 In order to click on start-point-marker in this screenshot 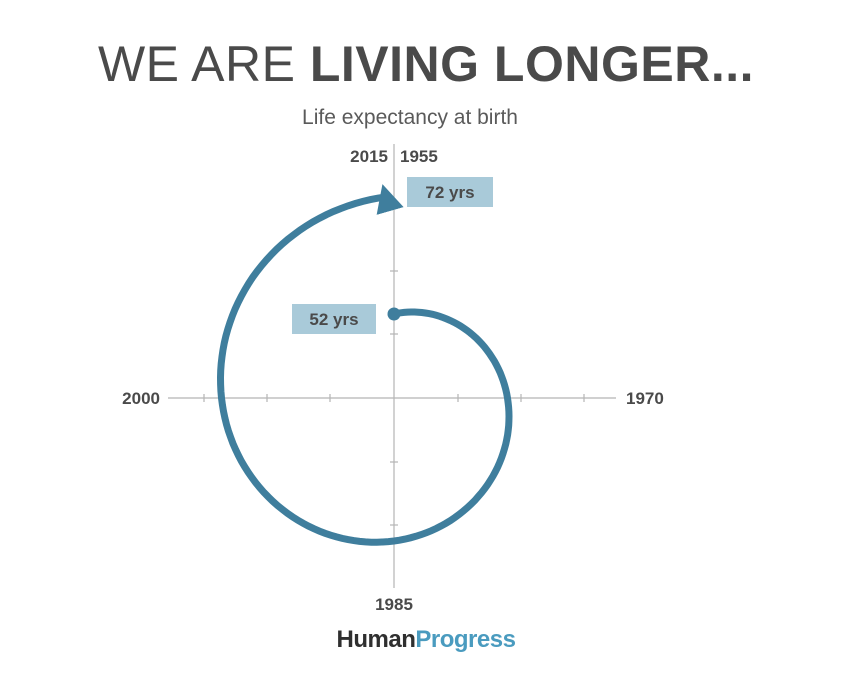, I will do `click(394, 314)`.